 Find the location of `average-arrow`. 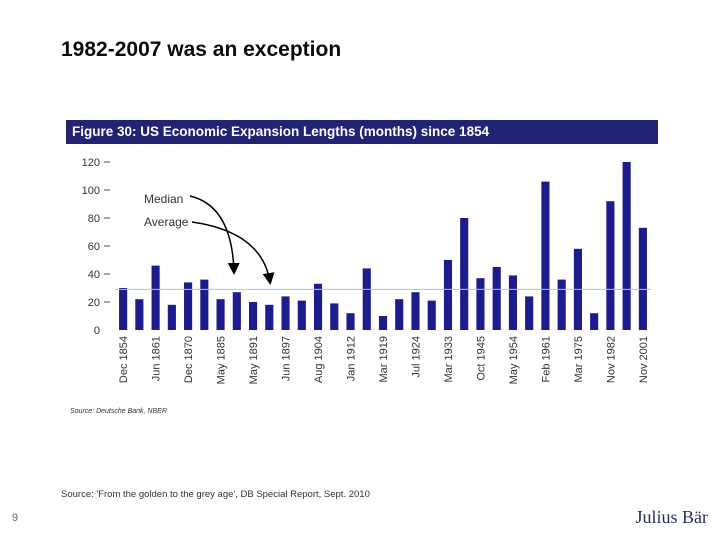

average-arrow is located at coordinates (233, 253).